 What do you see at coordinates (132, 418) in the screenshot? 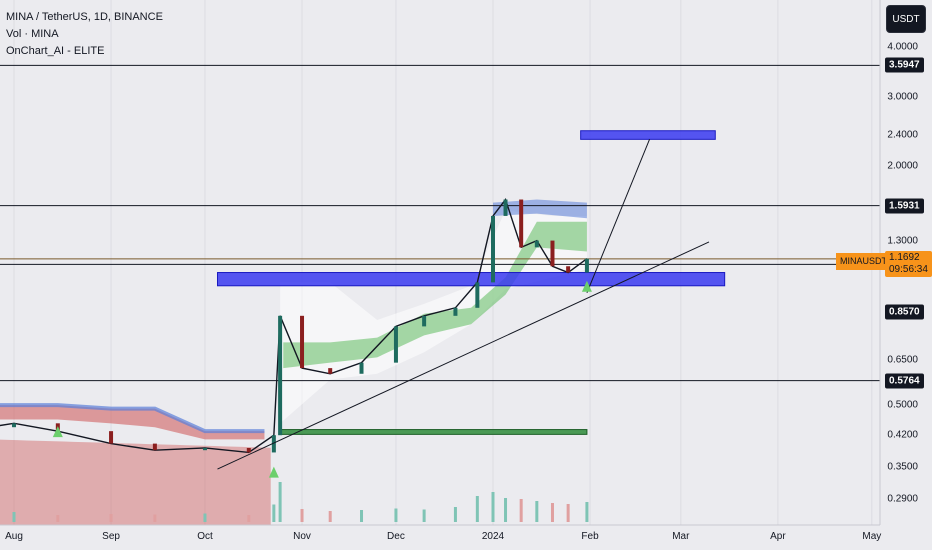
I see `bearish-cloud-edge` at bounding box center [132, 418].